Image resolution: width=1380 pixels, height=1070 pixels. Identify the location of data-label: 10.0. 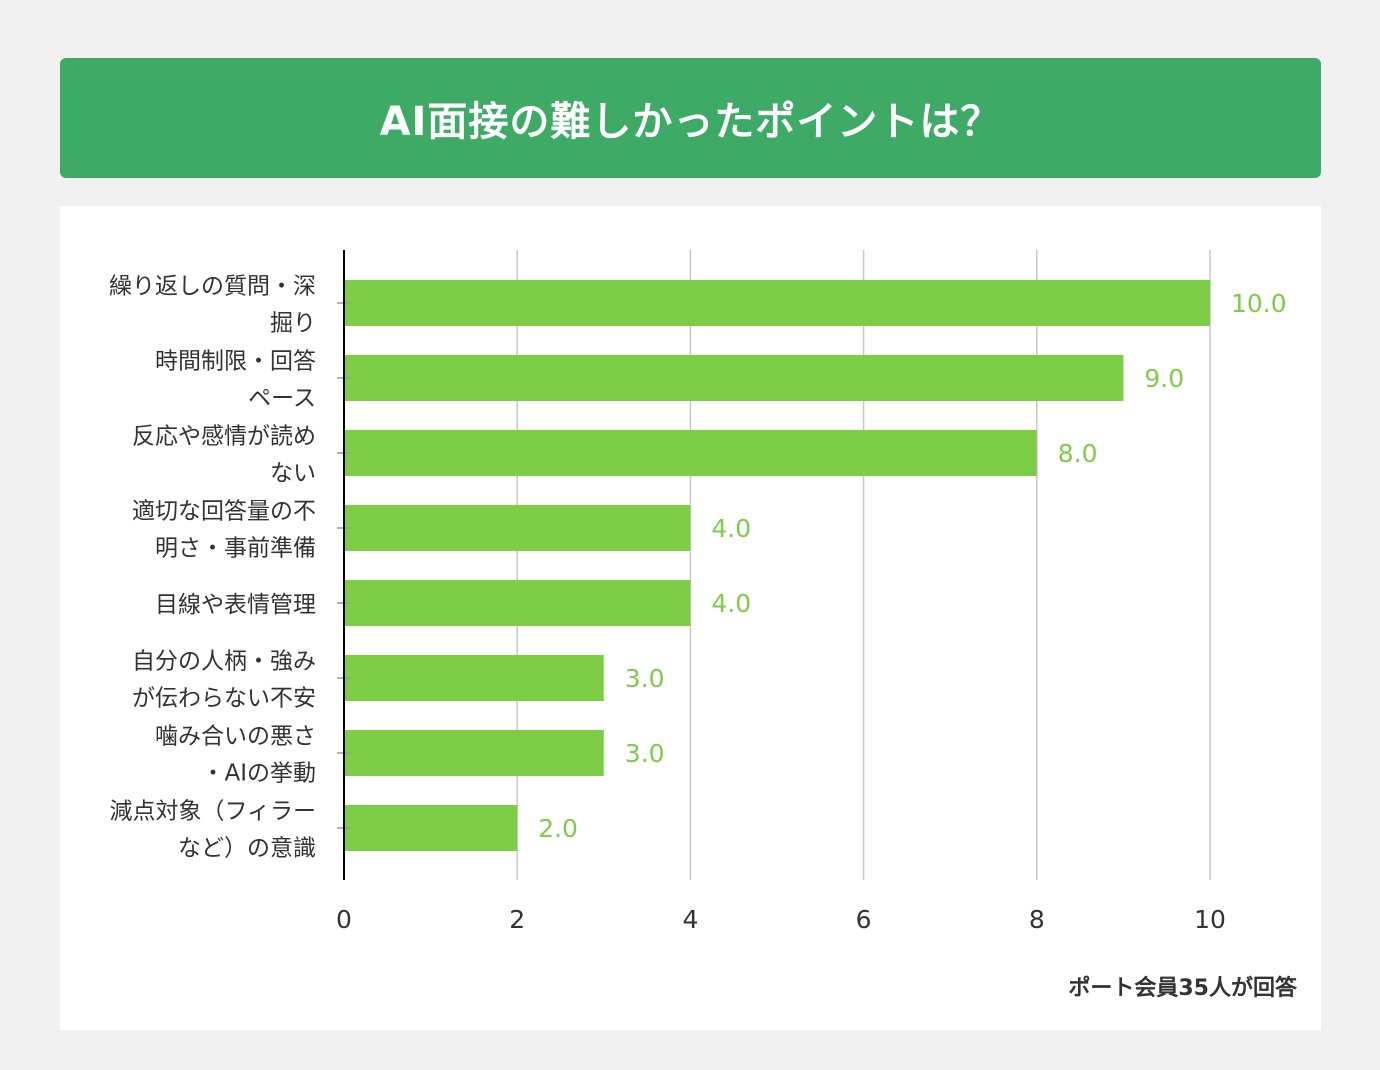
(1259, 303).